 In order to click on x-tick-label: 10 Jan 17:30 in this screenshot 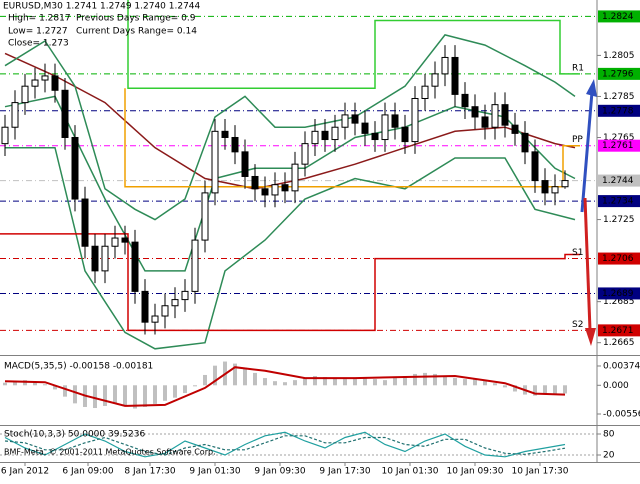, I will do `click(540, 472)`.